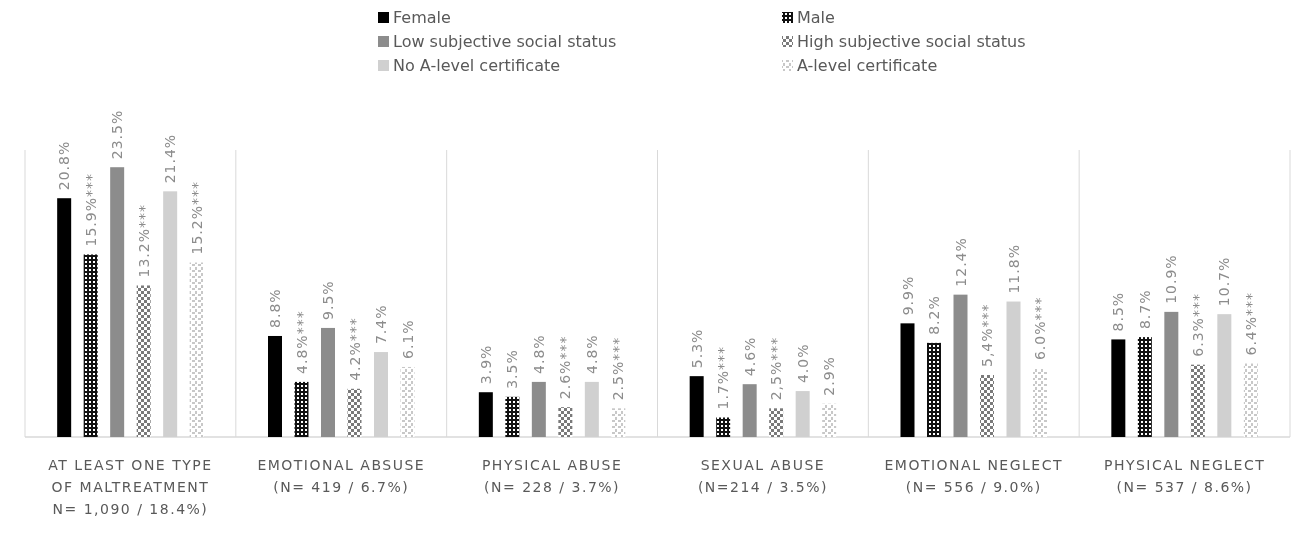 This screenshot has width=1294, height=550. Describe the element at coordinates (341, 476) in the screenshot. I see `x-tick-label: EMOTIONAL ABSUSE (N= 419 / 6.7%)` at that location.